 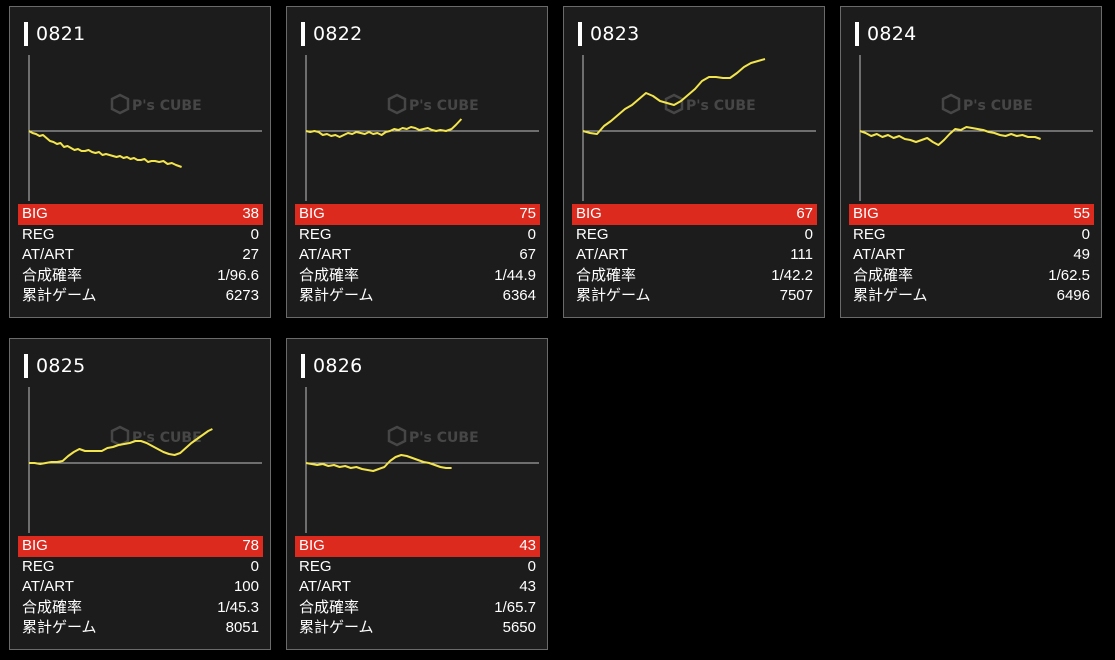 What do you see at coordinates (250, 545) in the screenshot?
I see `stat-value-big: 78` at bounding box center [250, 545].